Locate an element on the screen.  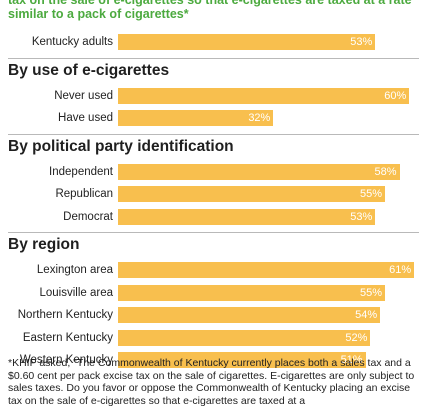
bar-row: Republican 55% is located at coordinates (212, 194).